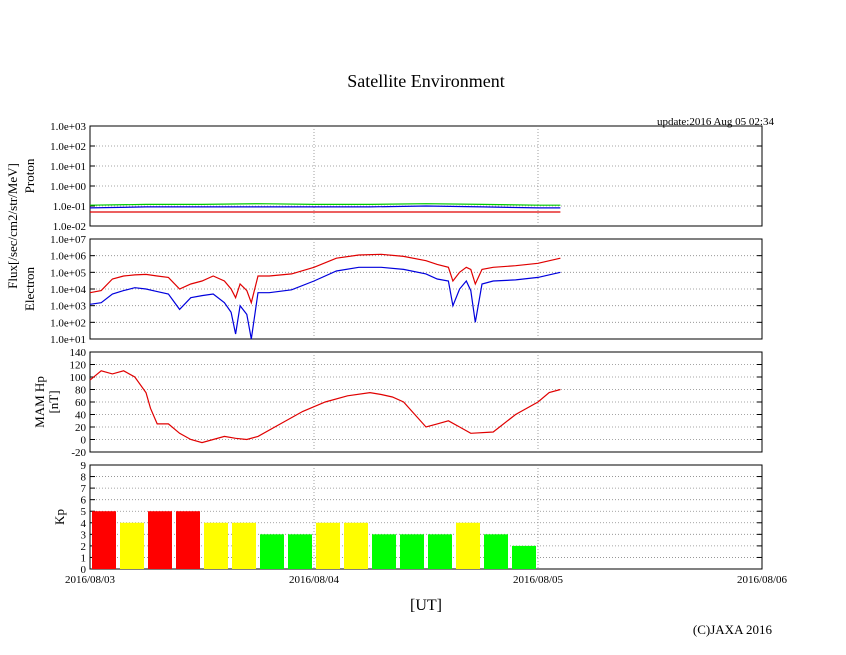  Describe the element at coordinates (426, 176) in the screenshot. I see `proton-frame` at that location.